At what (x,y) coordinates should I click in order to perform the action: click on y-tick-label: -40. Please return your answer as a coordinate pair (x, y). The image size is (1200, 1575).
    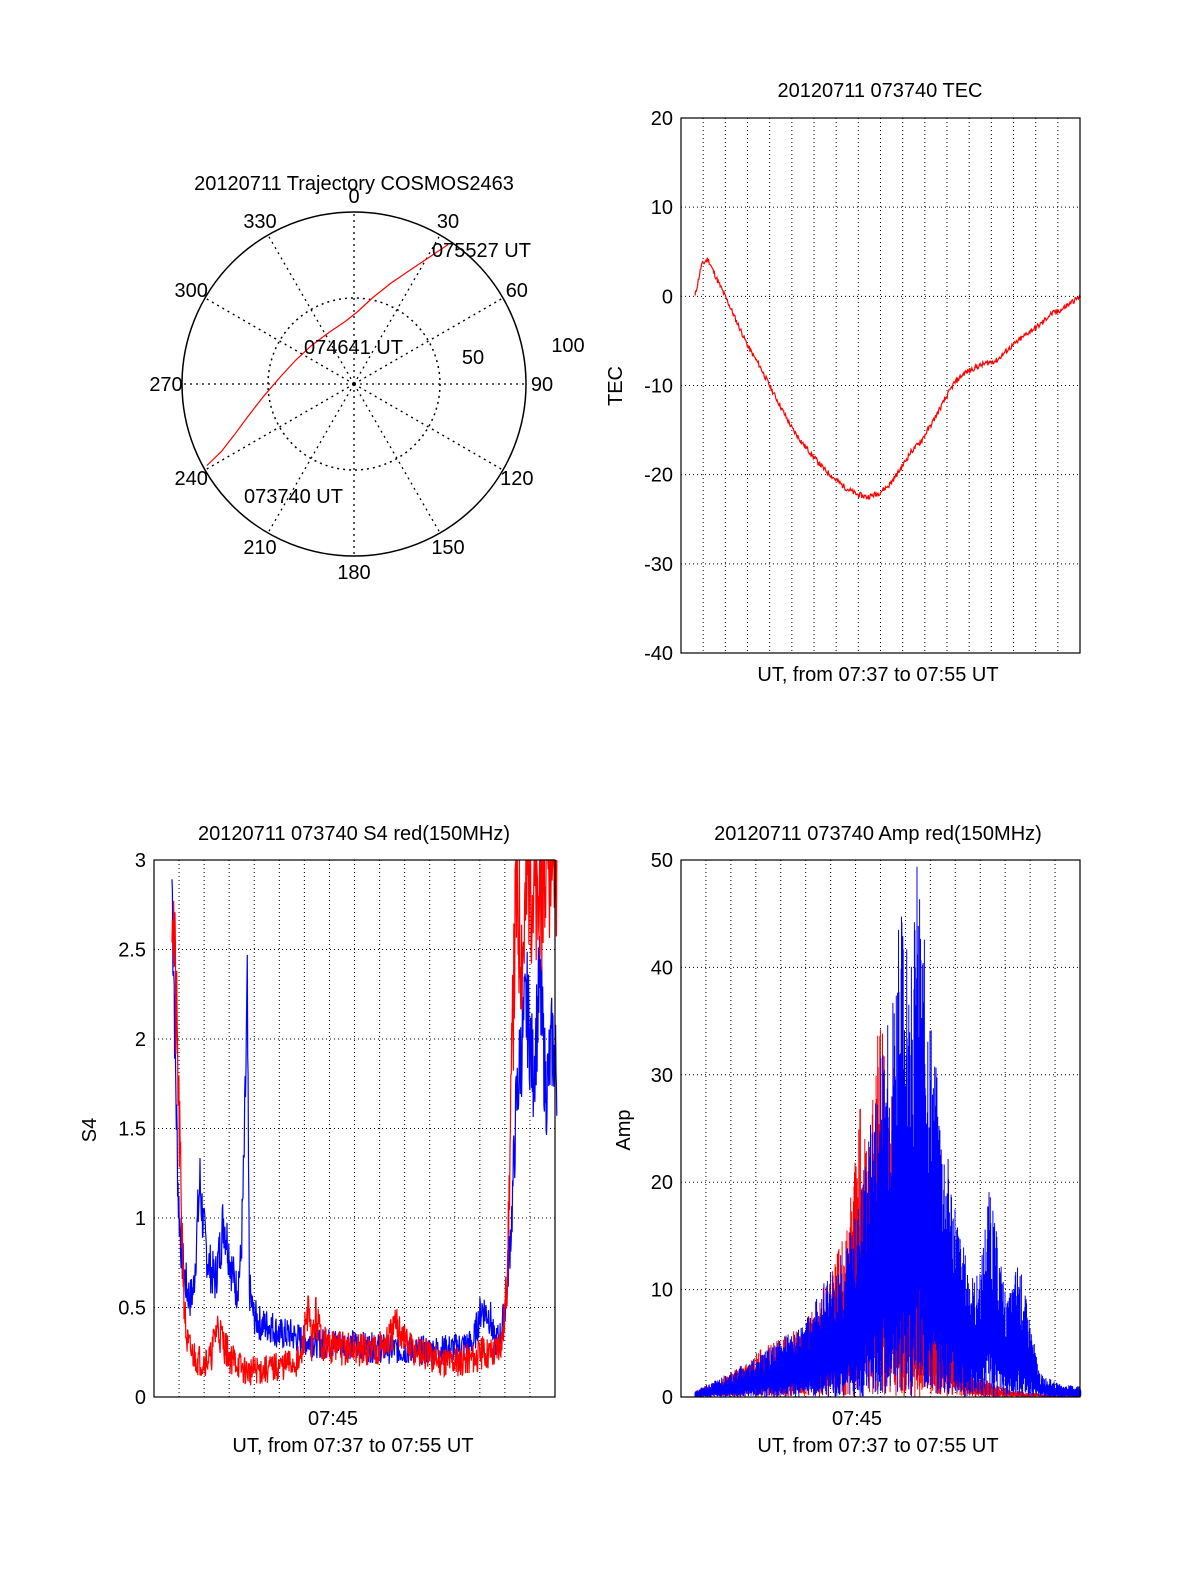
    Looking at the image, I should click on (658, 654).